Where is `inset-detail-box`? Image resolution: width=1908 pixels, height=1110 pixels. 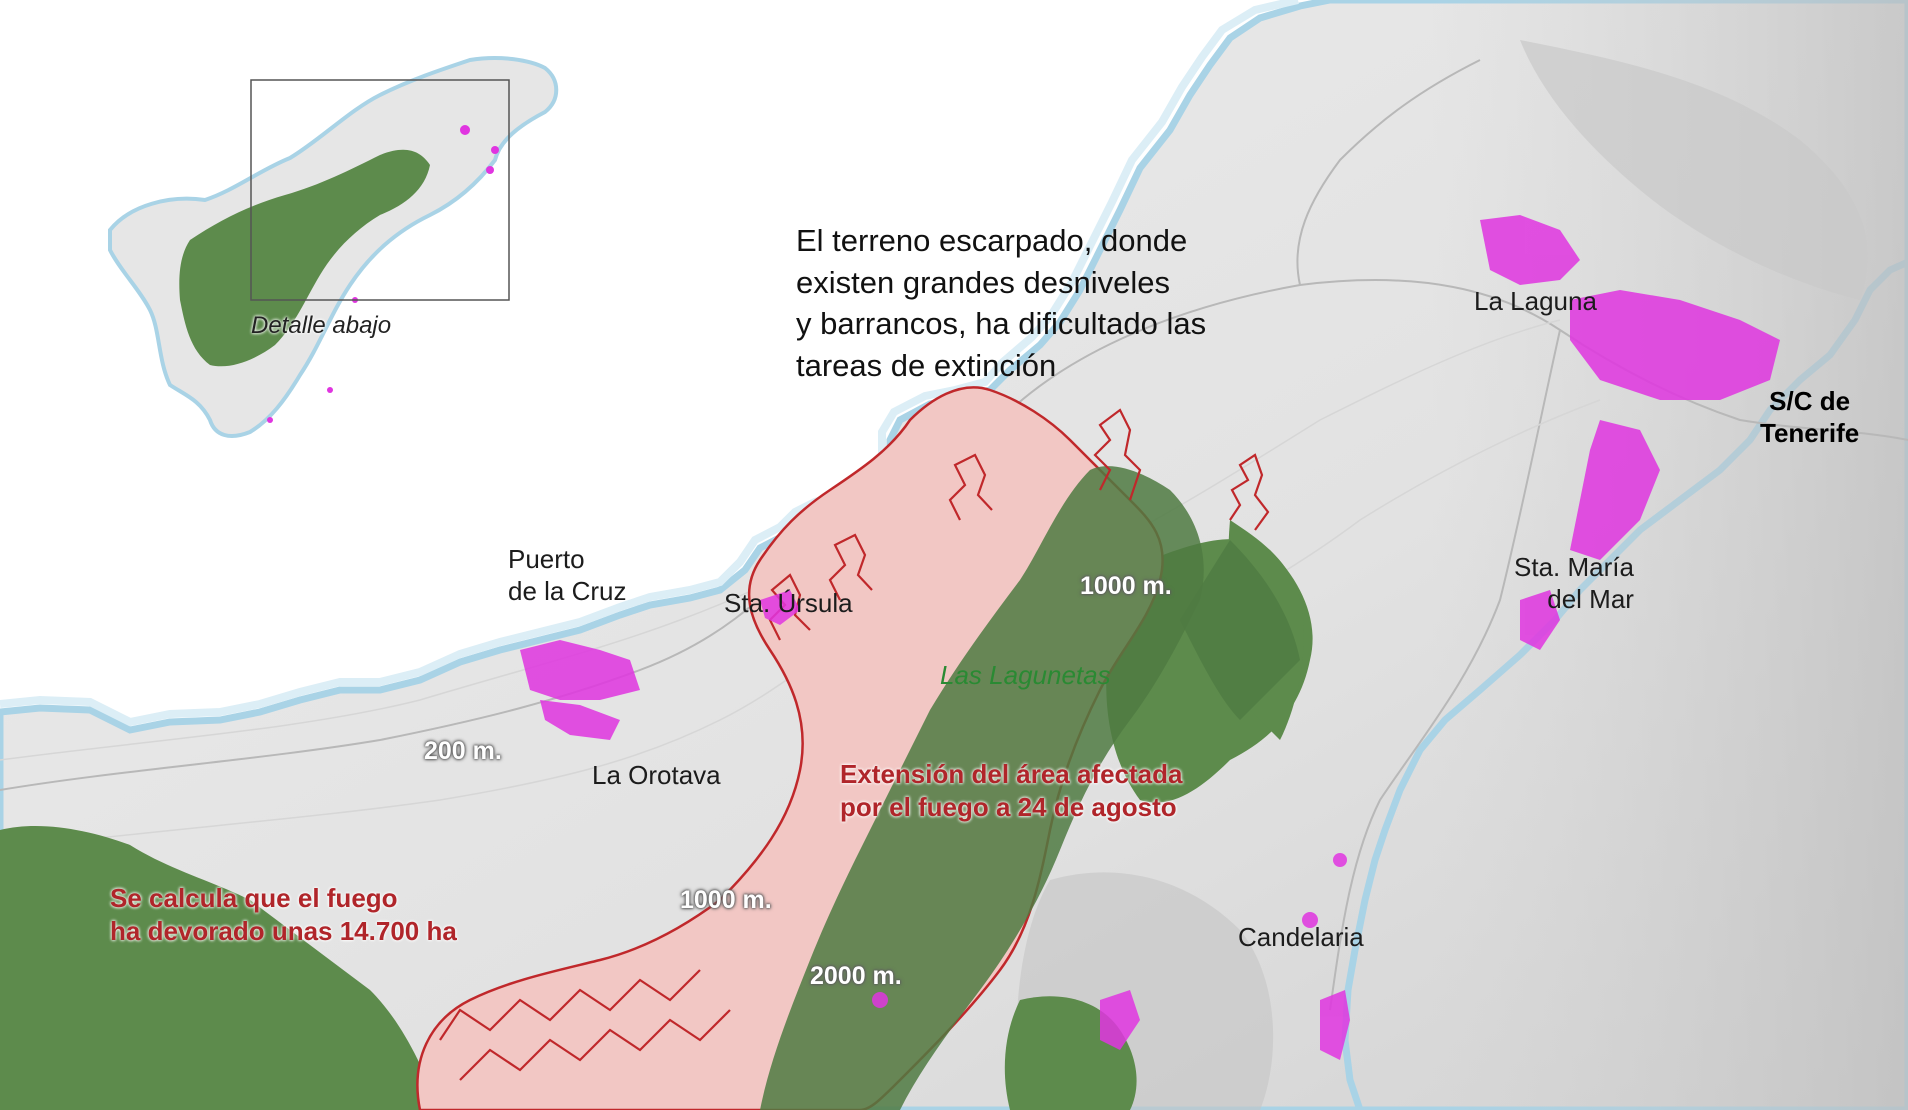
inset-detail-box is located at coordinates (380, 190).